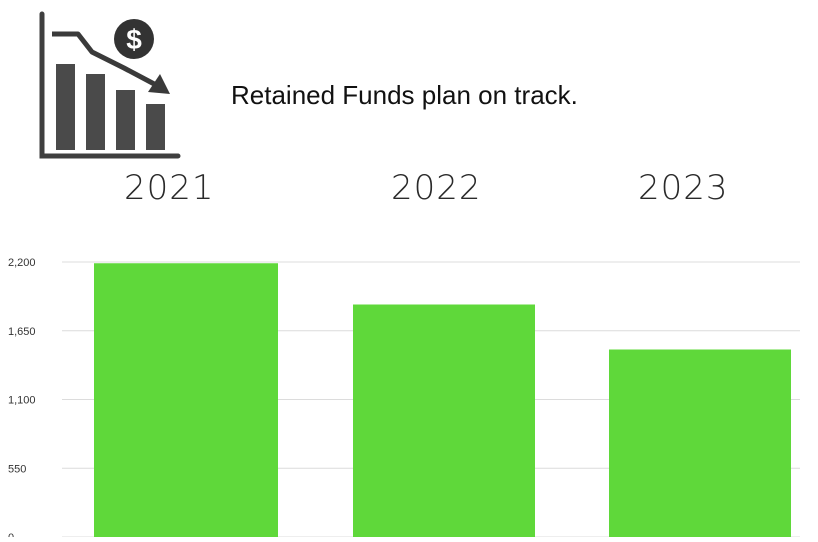  I want to click on dollar-coin-icon, so click(134, 39).